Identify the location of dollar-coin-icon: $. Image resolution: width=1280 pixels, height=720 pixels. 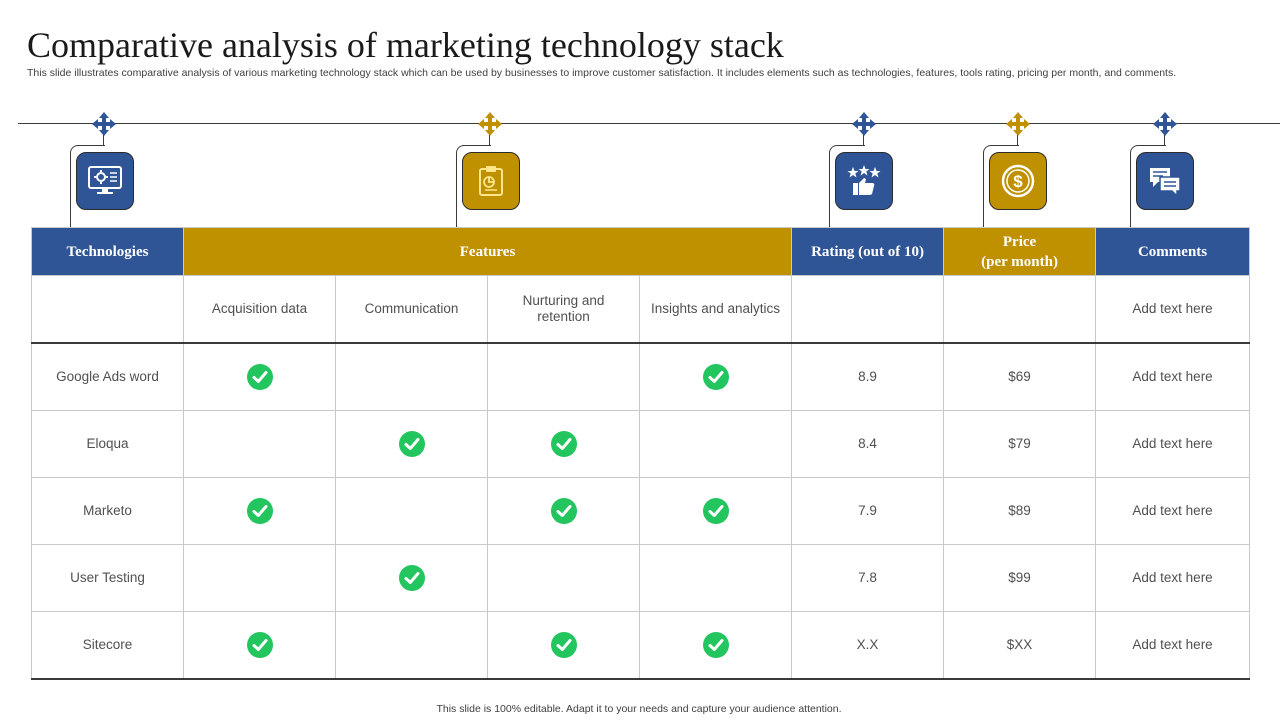
(1018, 181).